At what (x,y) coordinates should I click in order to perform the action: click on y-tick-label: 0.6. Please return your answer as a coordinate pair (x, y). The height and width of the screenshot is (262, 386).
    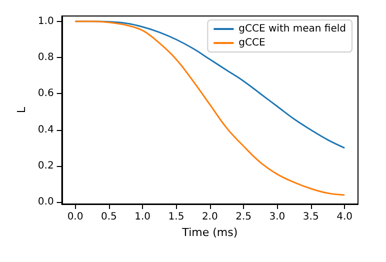
    Looking at the image, I should click on (46, 94).